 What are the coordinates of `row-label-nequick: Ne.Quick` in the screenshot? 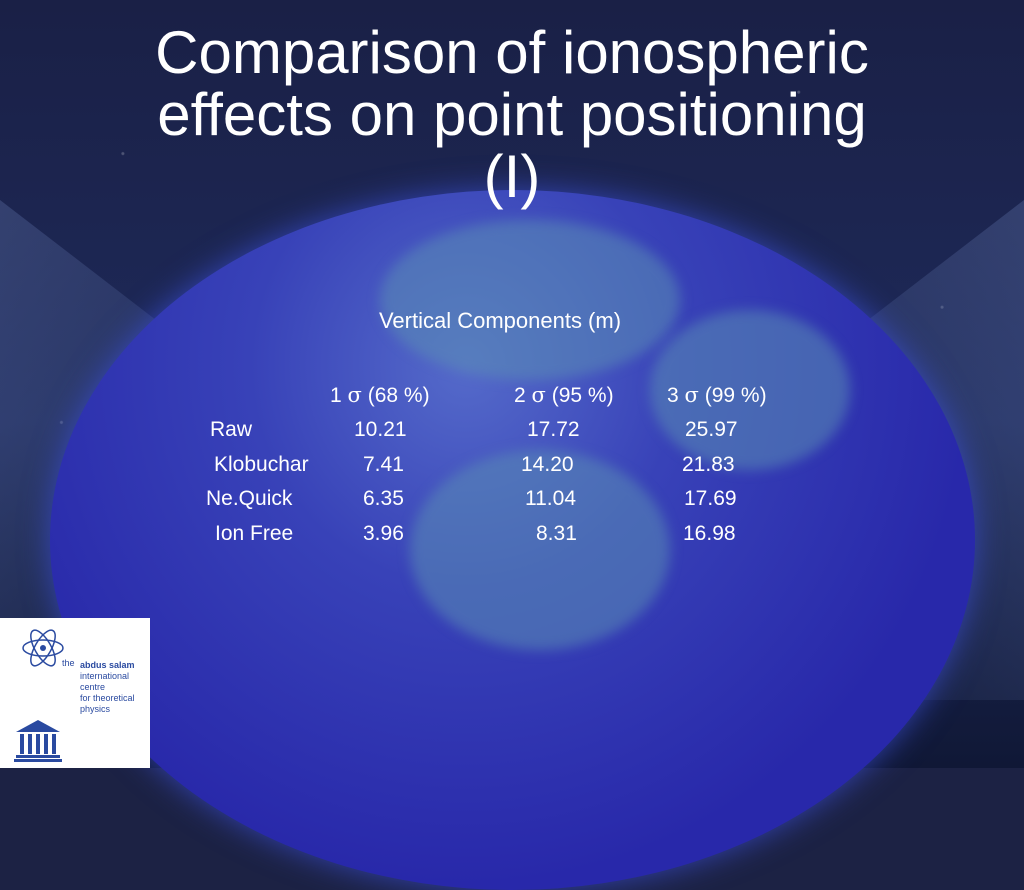 It's located at (249, 498).